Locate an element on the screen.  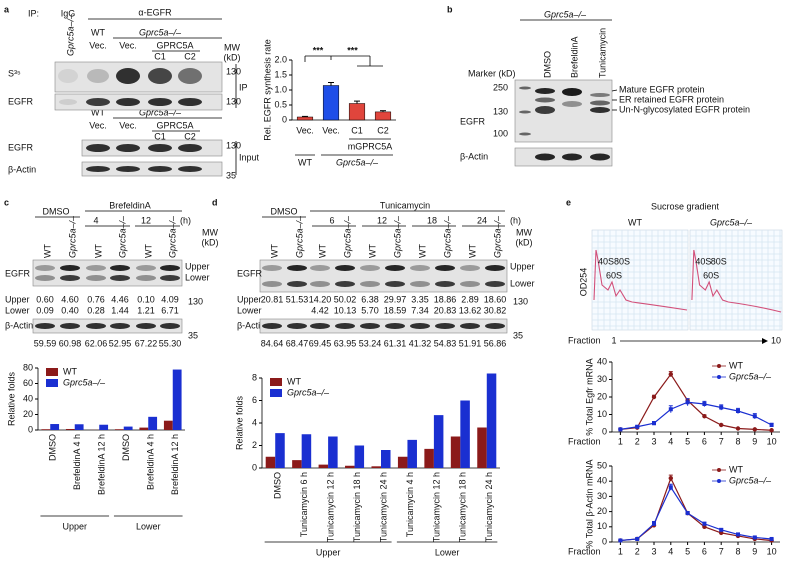
label: 29.97 is located at coordinates (395, 299).